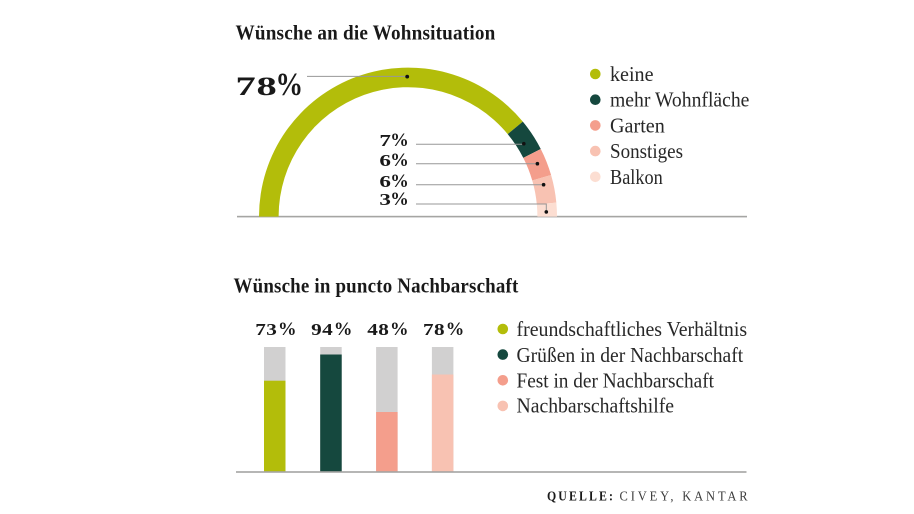  I want to click on svg-text: 94%, so click(332, 330).